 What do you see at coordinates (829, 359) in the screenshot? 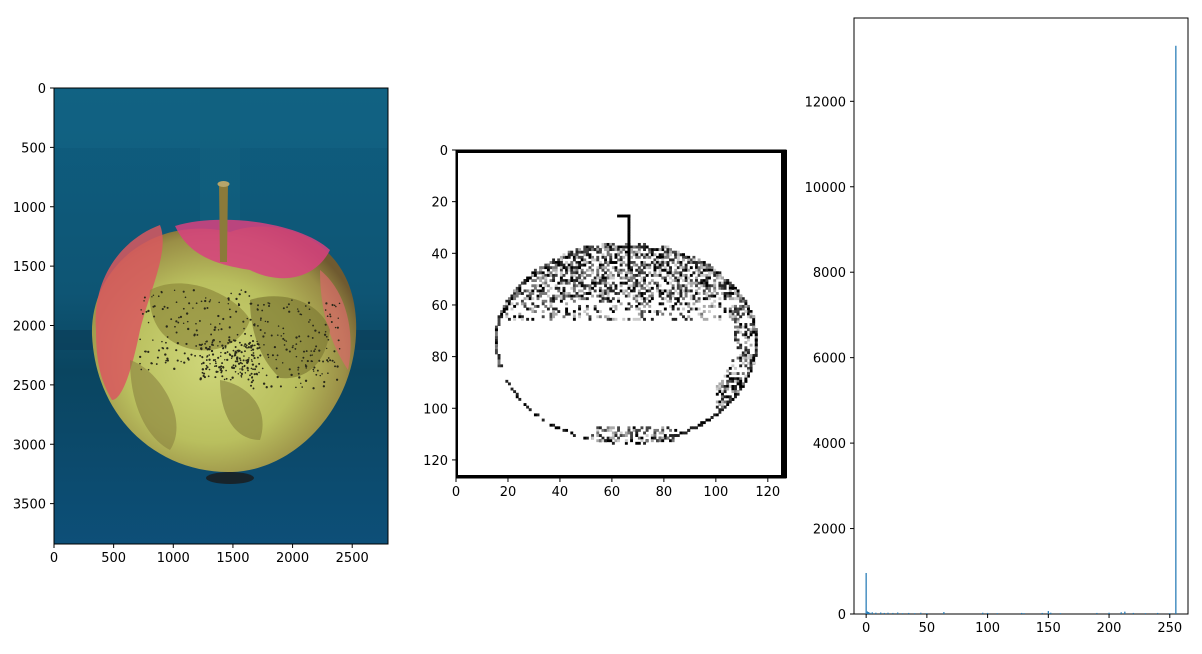
I see `y-tick-label: 6000` at bounding box center [829, 359].